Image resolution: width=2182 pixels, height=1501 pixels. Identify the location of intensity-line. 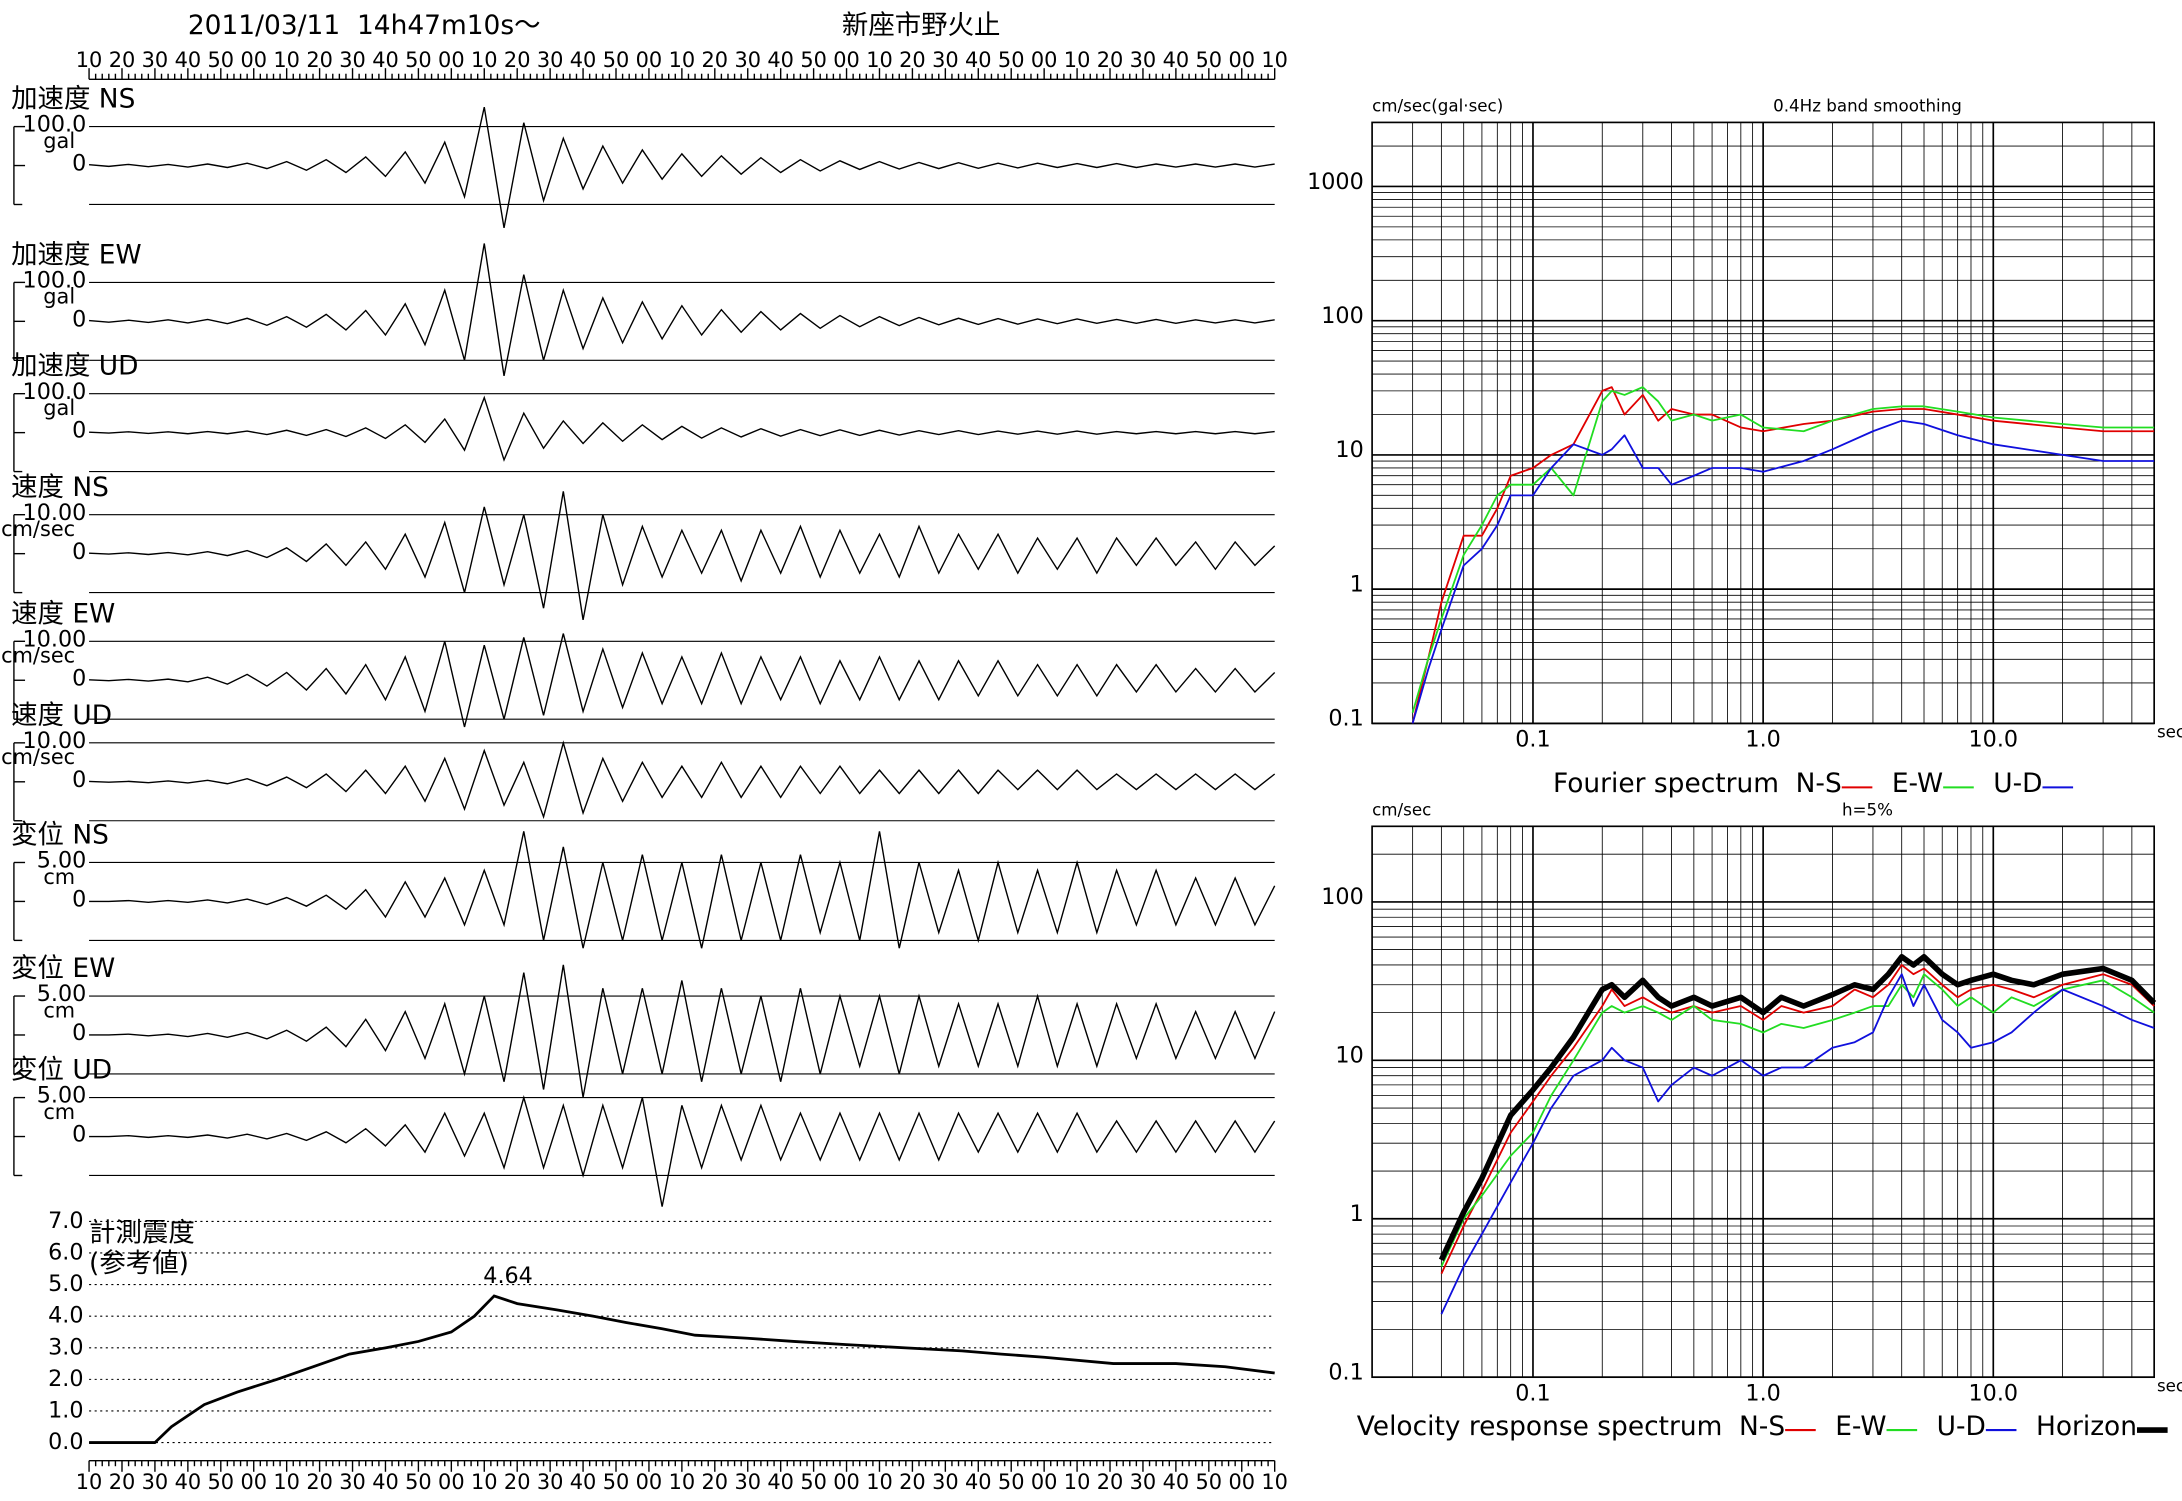
(682, 1369).